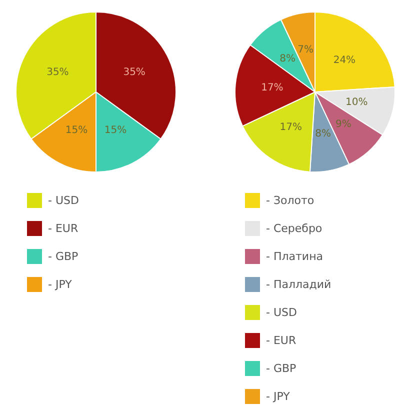  What do you see at coordinates (344, 124) in the screenshot?
I see `data-label: 9%` at bounding box center [344, 124].